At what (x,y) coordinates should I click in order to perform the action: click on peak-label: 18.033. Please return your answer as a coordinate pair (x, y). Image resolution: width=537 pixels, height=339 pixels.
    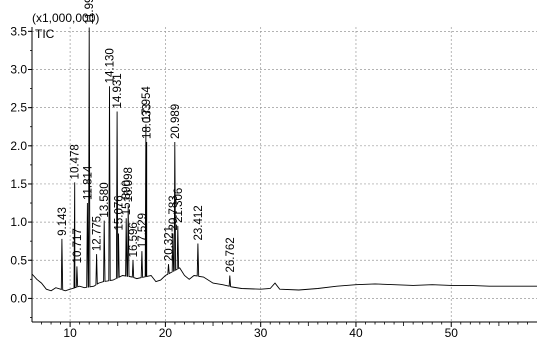
    Looking at the image, I should click on (148, 121).